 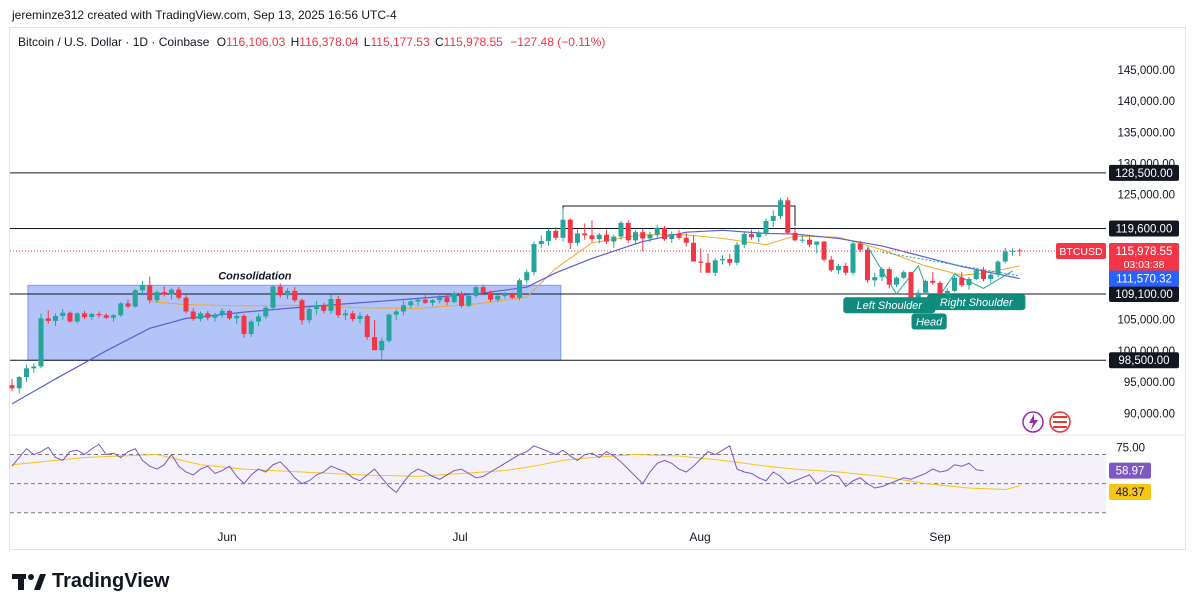 What do you see at coordinates (1130, 470) in the screenshot?
I see `rsi-value-tag` at bounding box center [1130, 470].